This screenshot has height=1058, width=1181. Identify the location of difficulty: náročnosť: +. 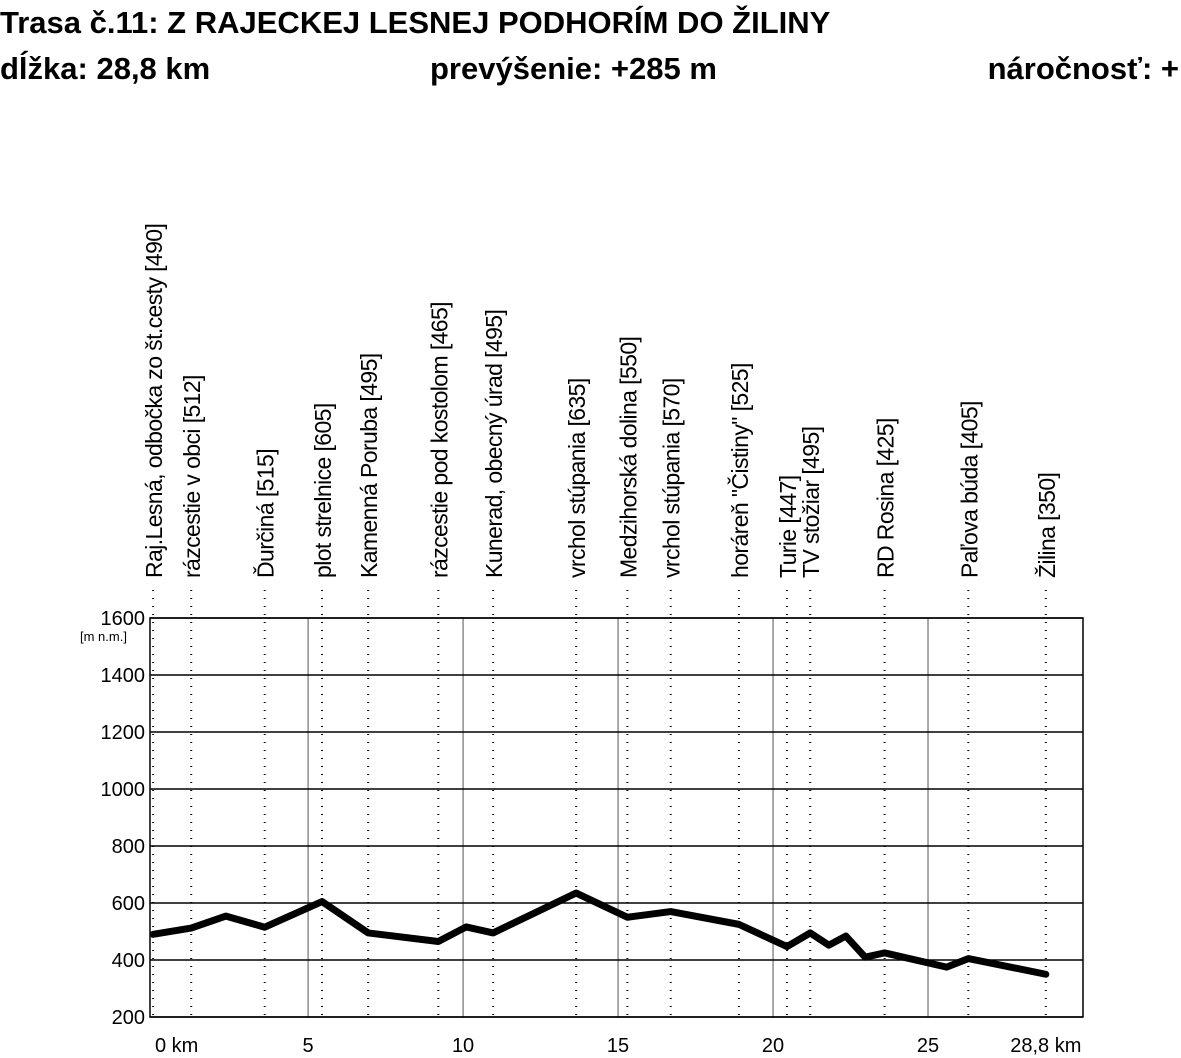
(1083, 68).